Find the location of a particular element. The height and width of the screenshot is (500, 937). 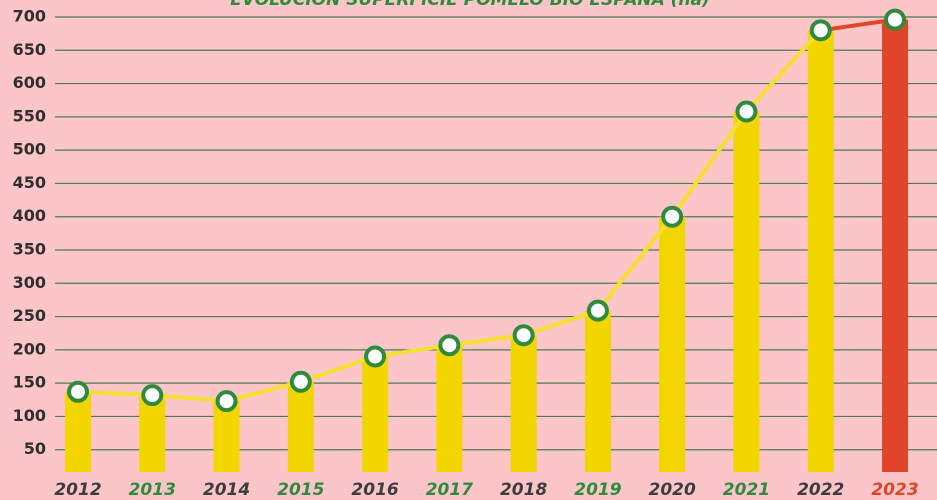

x-tick-label: 2016 is located at coordinates (374, 490).